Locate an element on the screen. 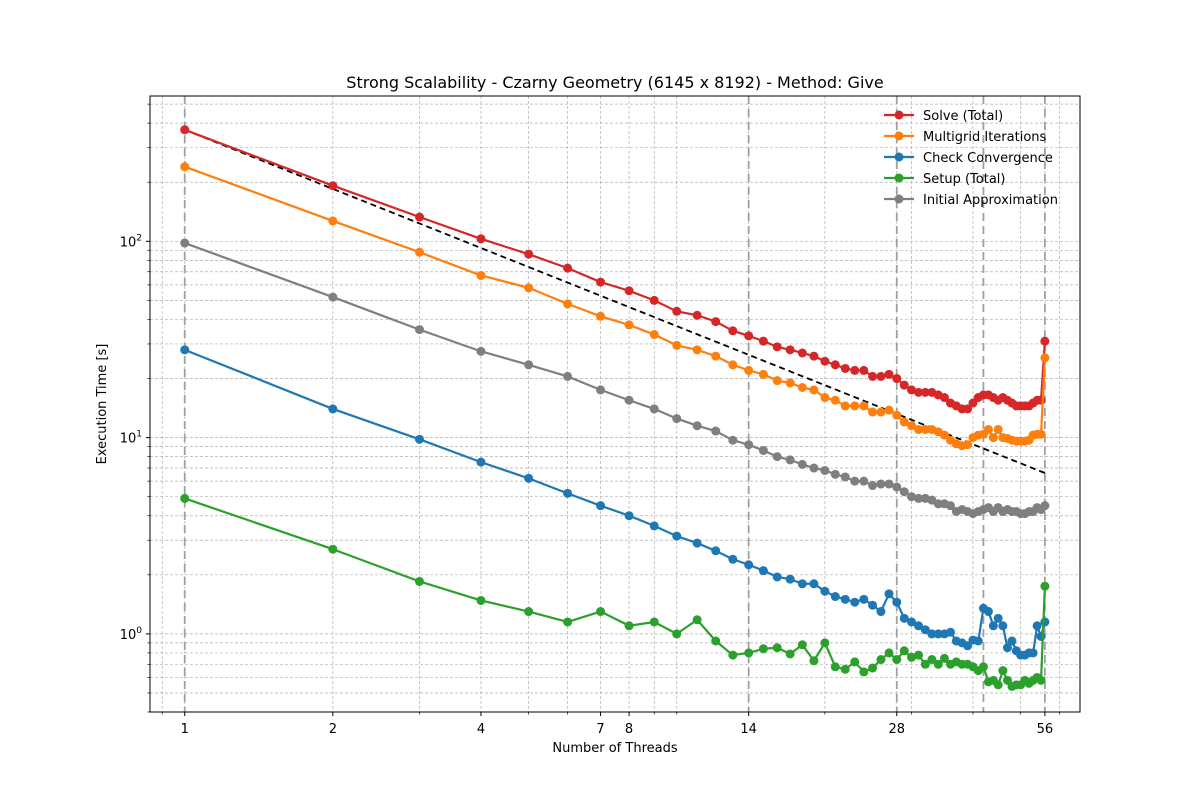  legend-item-initial-approximation: Initial Approximation is located at coordinates (971, 200).